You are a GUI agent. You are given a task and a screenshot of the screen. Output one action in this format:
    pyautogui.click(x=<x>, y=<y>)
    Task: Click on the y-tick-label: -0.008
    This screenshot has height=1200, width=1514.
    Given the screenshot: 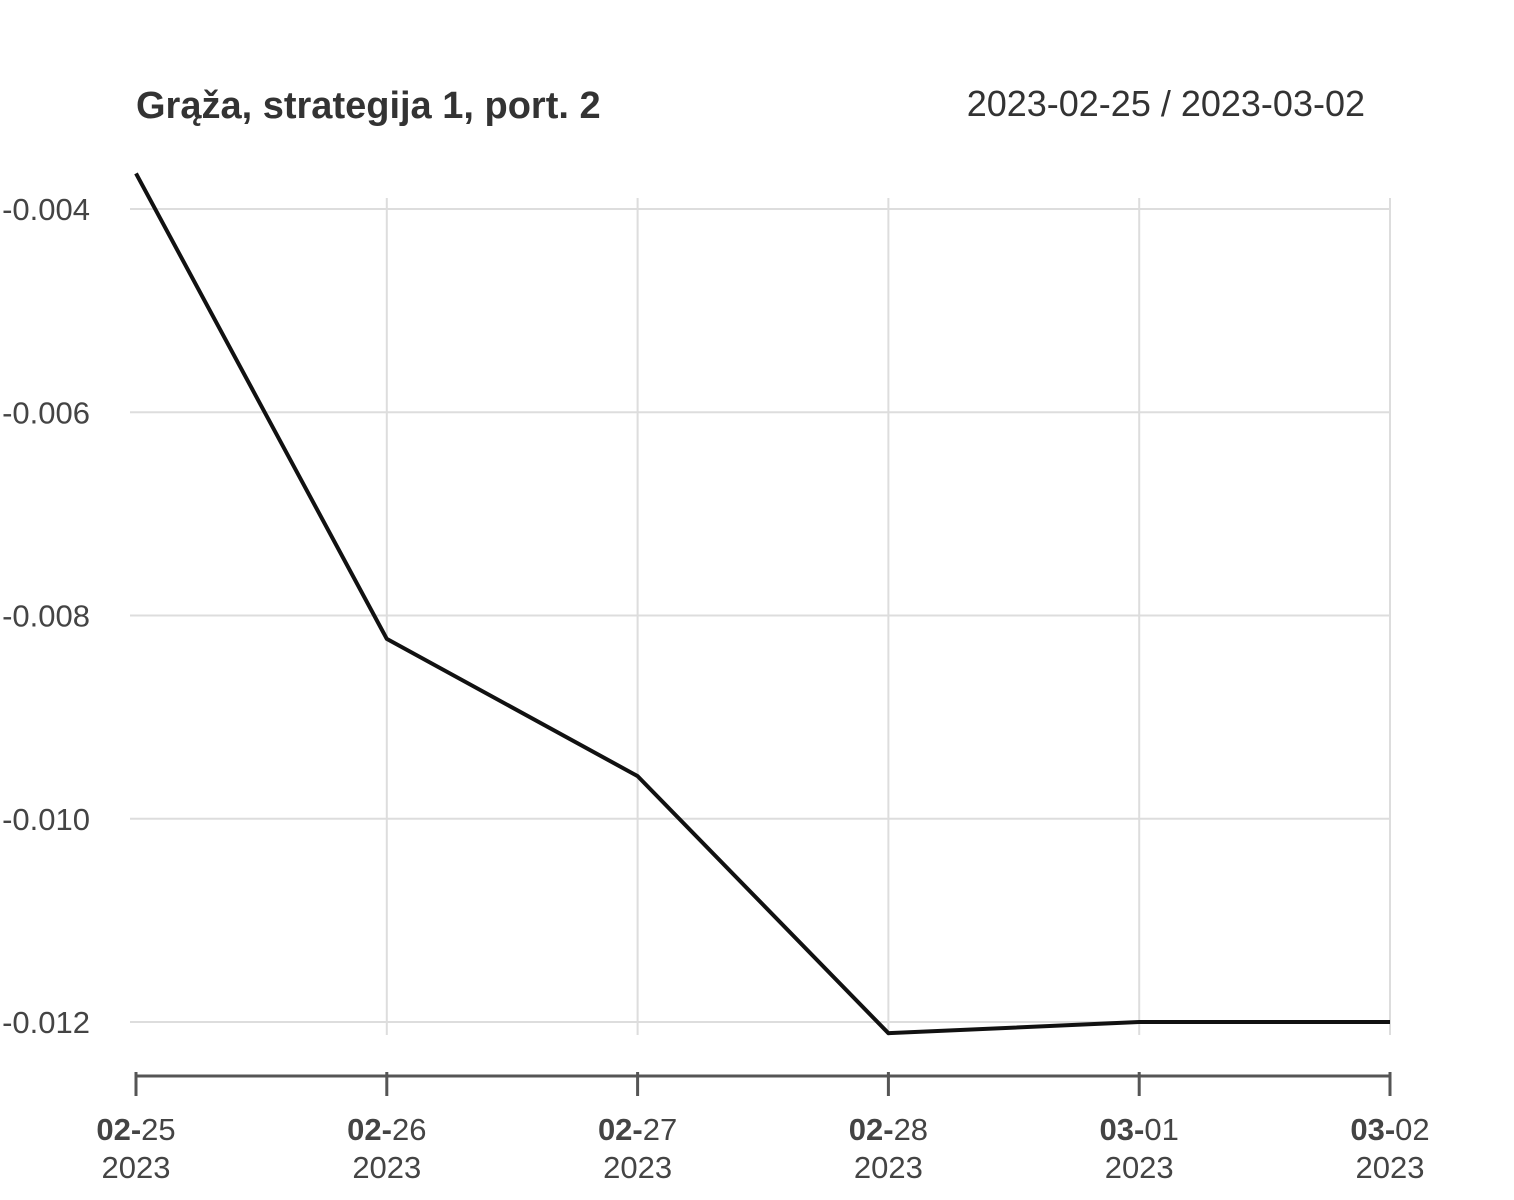 What is the action you would take?
    pyautogui.click(x=46, y=616)
    